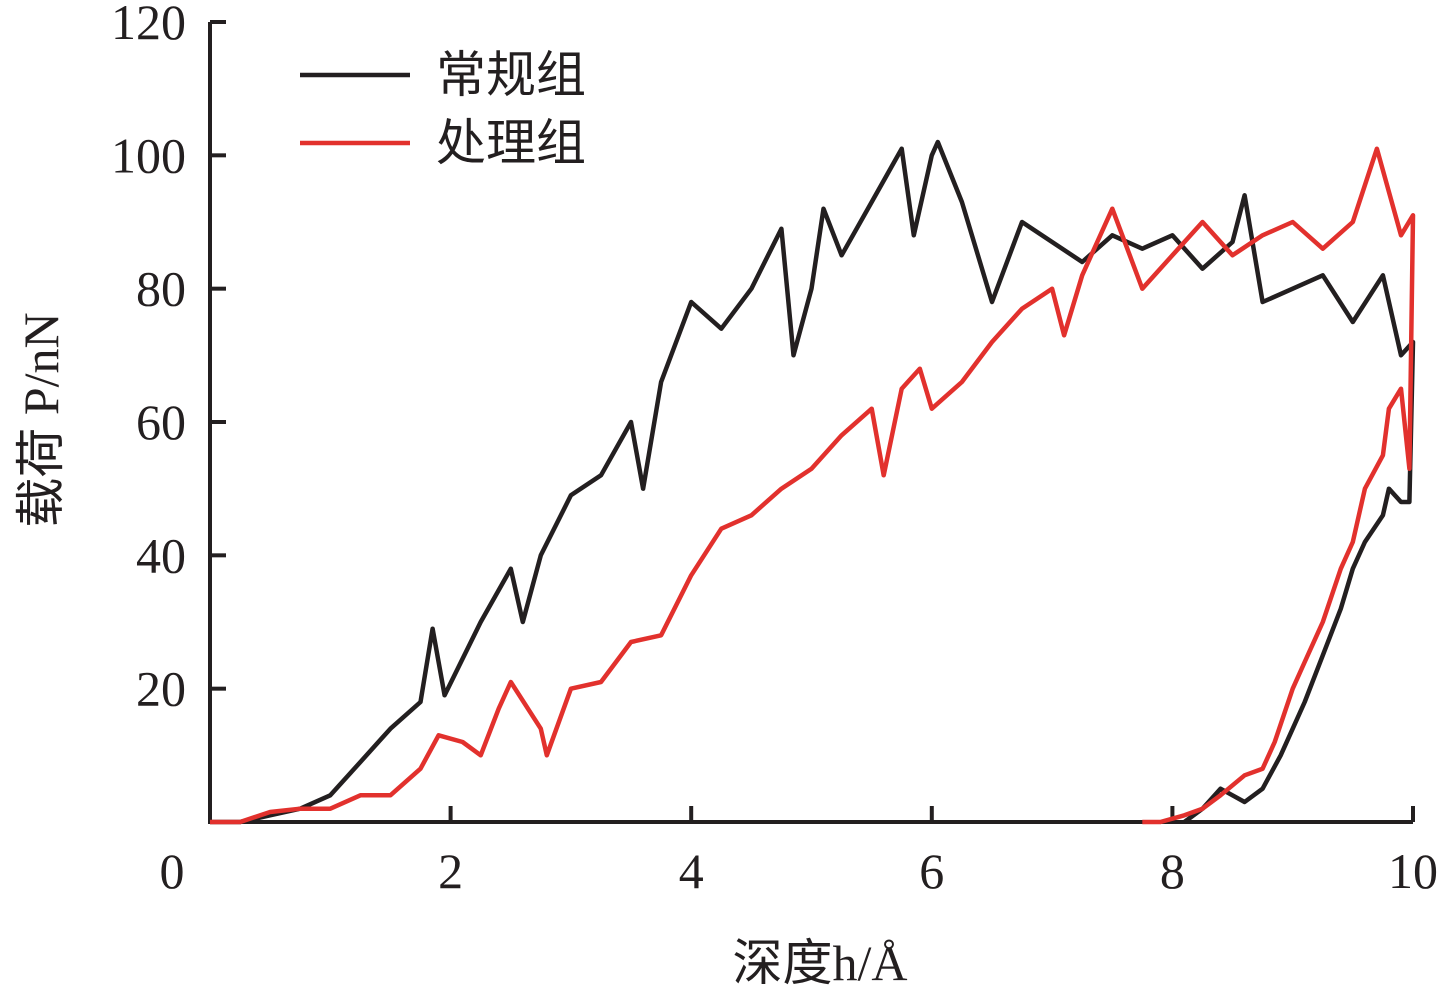  What do you see at coordinates (161, 422) in the screenshot?
I see `y-tick-label: 60` at bounding box center [161, 422].